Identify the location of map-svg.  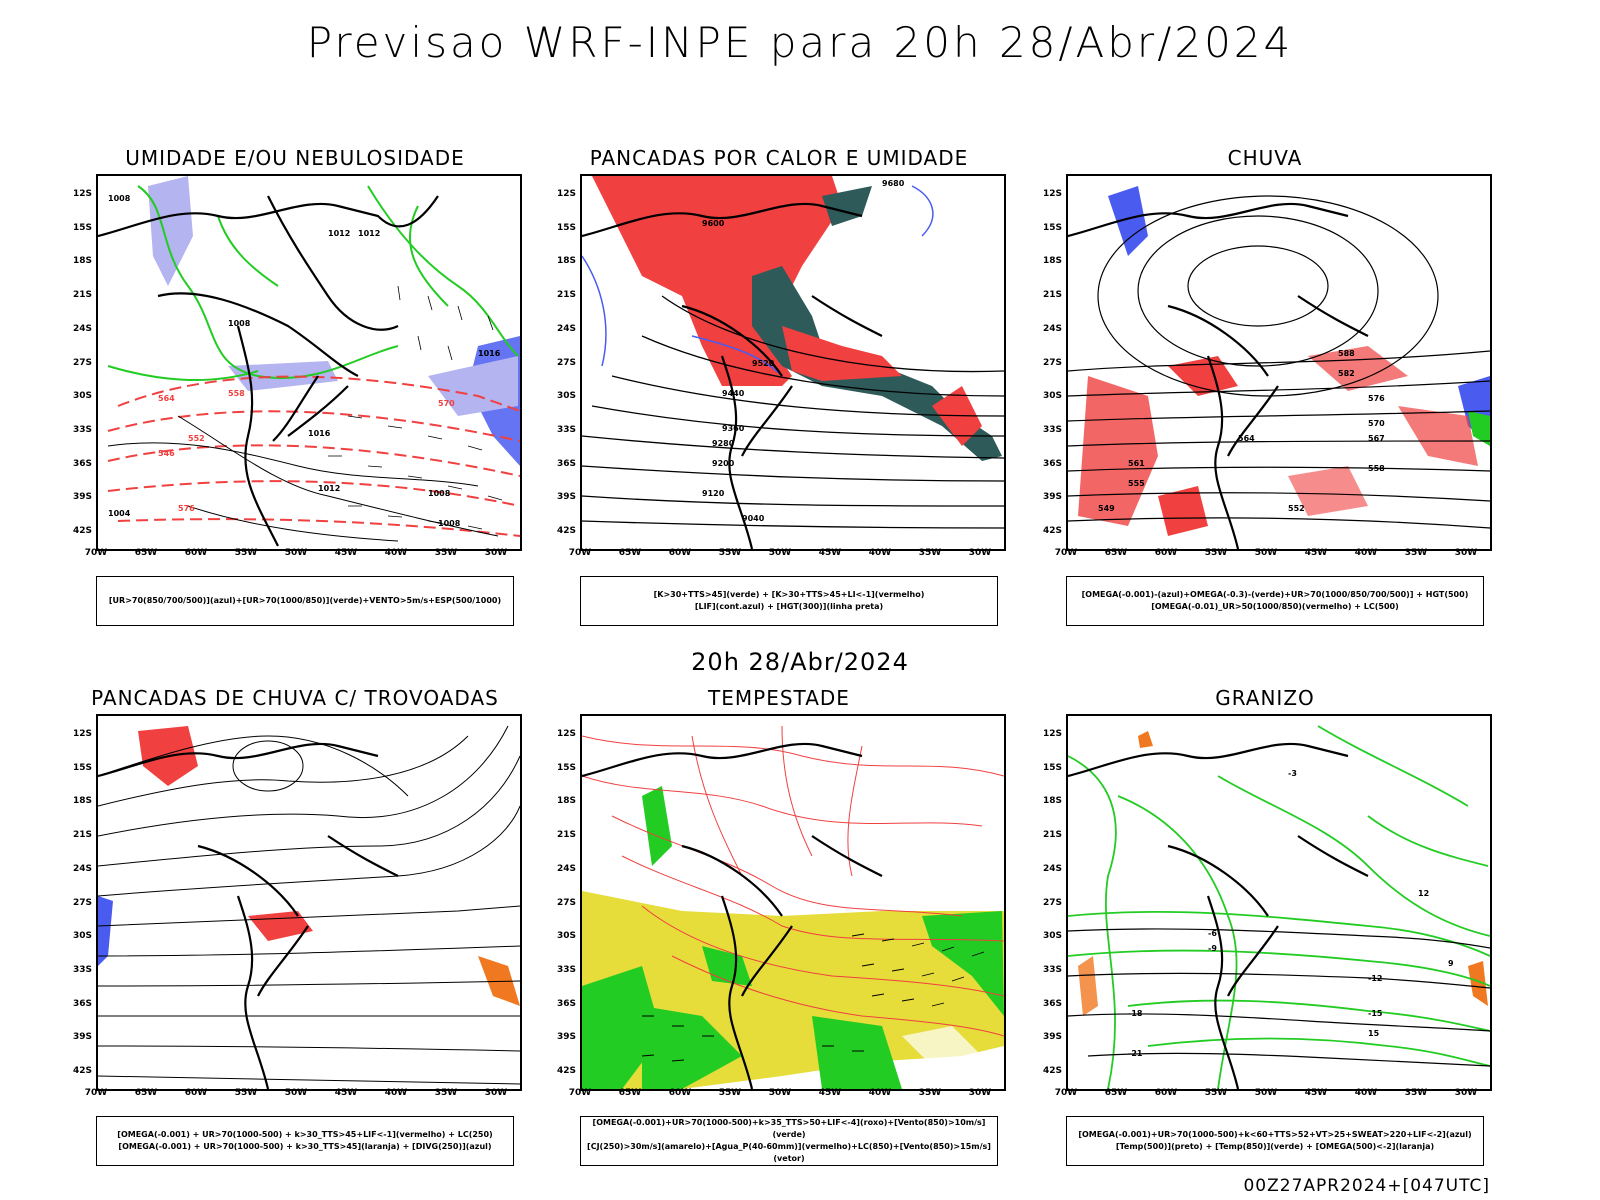
(309, 907).